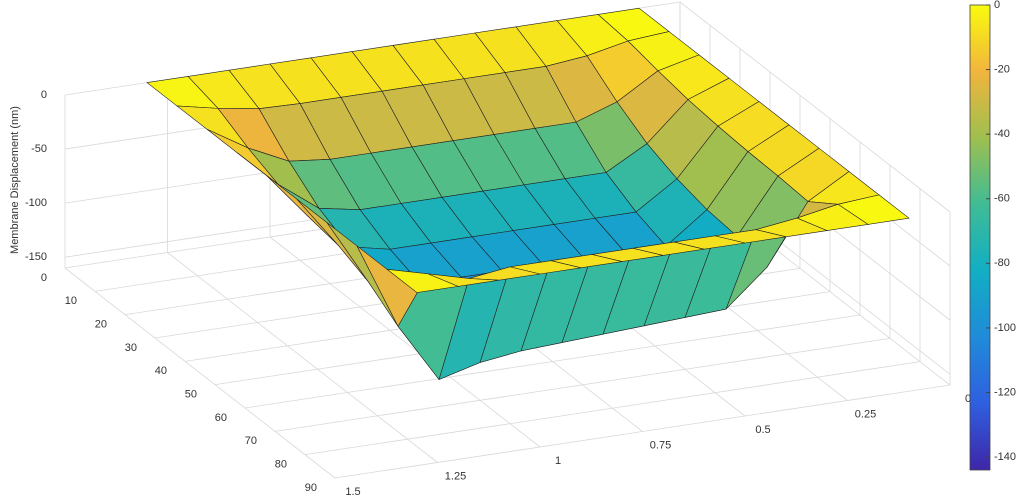  Describe the element at coordinates (221, 418) in the screenshot. I see `y-tick-label: 60` at that location.